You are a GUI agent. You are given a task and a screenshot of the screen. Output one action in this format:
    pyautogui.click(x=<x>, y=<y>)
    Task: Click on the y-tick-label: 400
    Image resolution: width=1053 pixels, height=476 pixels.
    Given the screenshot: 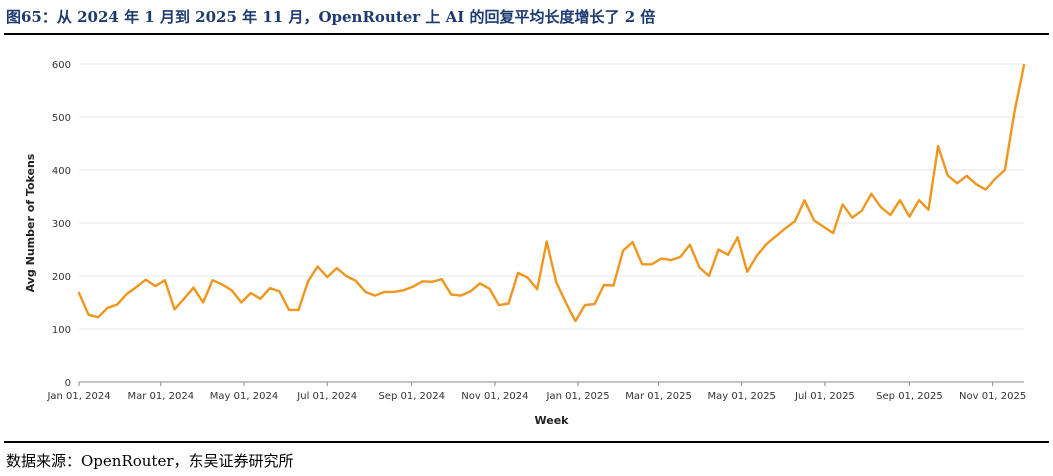 What is the action you would take?
    pyautogui.click(x=61, y=171)
    